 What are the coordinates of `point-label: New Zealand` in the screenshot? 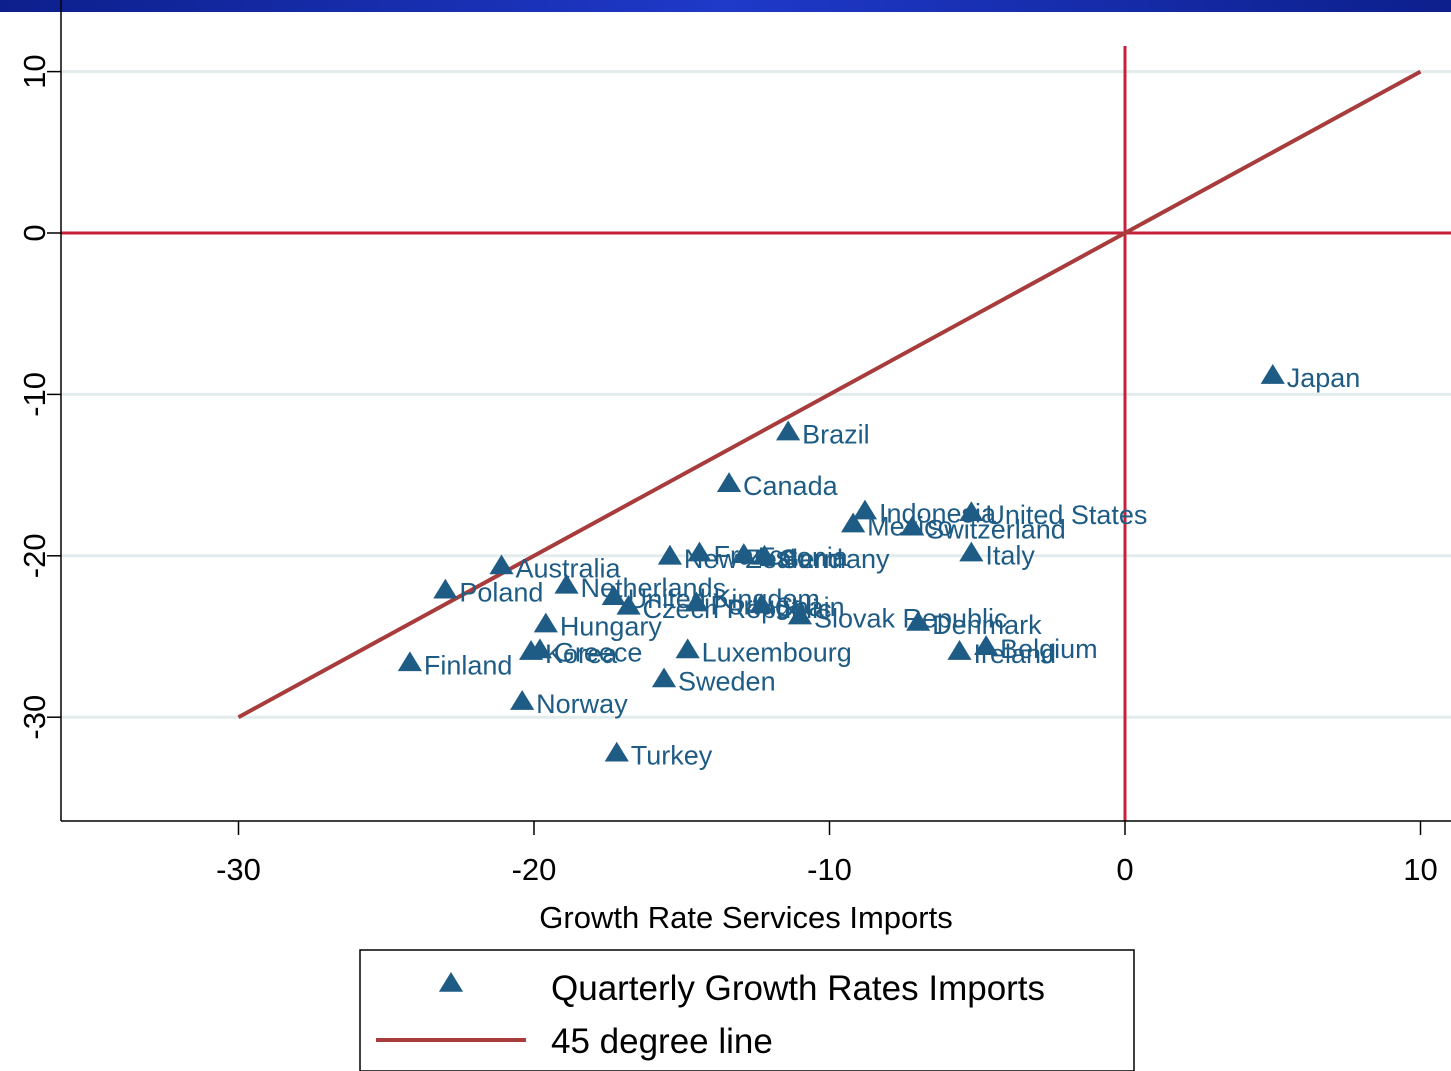 It's located at (763, 559).